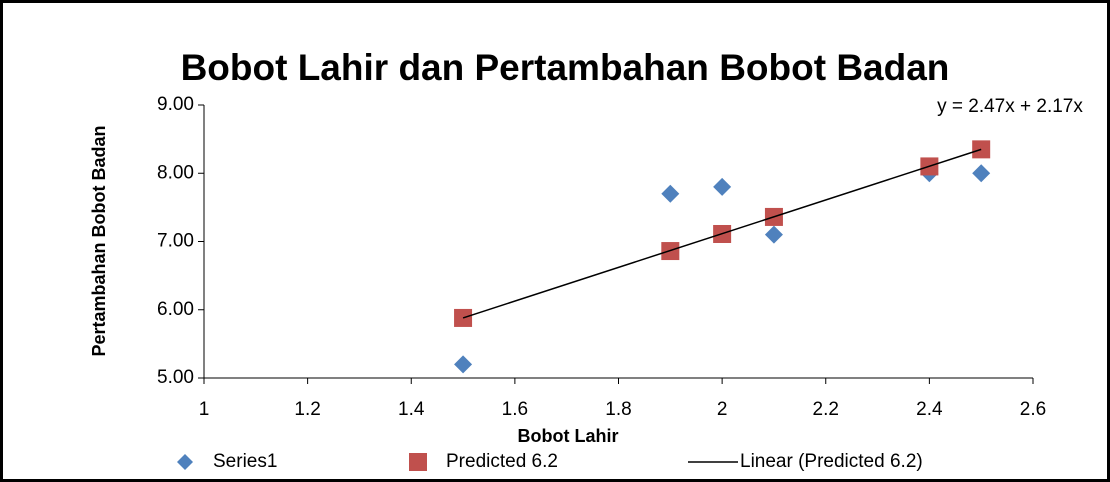  I want to click on y-axis-label: Pertambahan Bobot Badan, so click(99, 240).